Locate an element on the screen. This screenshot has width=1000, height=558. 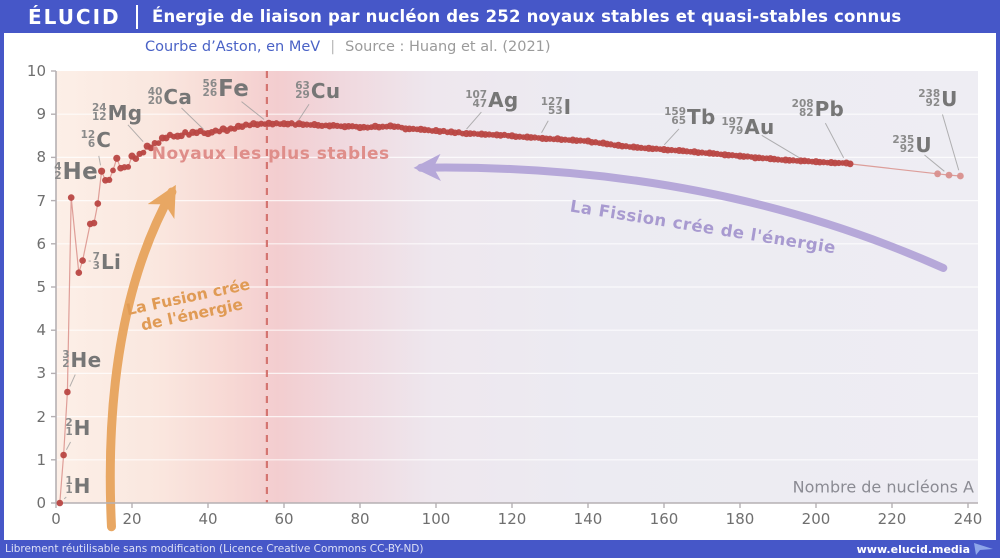
y-tick-label: 2 is located at coordinates (41, 416).